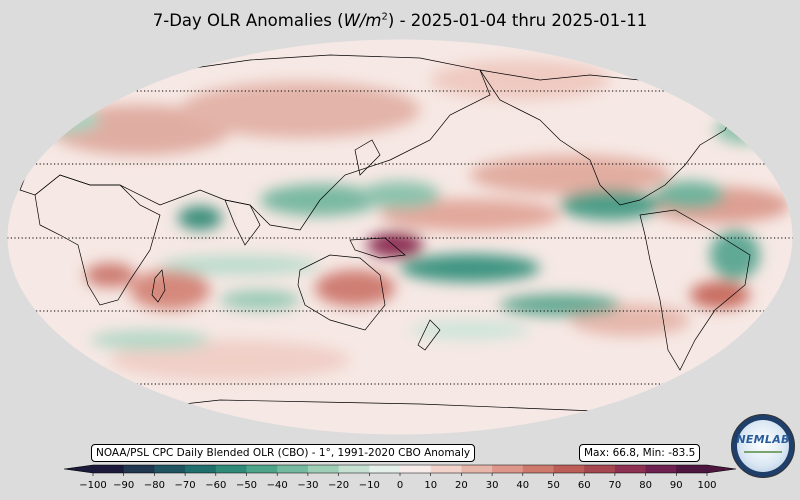 This screenshot has height=500, width=800. What do you see at coordinates (584, 485) in the screenshot?
I see `colorbar-tick-label: 60` at bounding box center [584, 485].